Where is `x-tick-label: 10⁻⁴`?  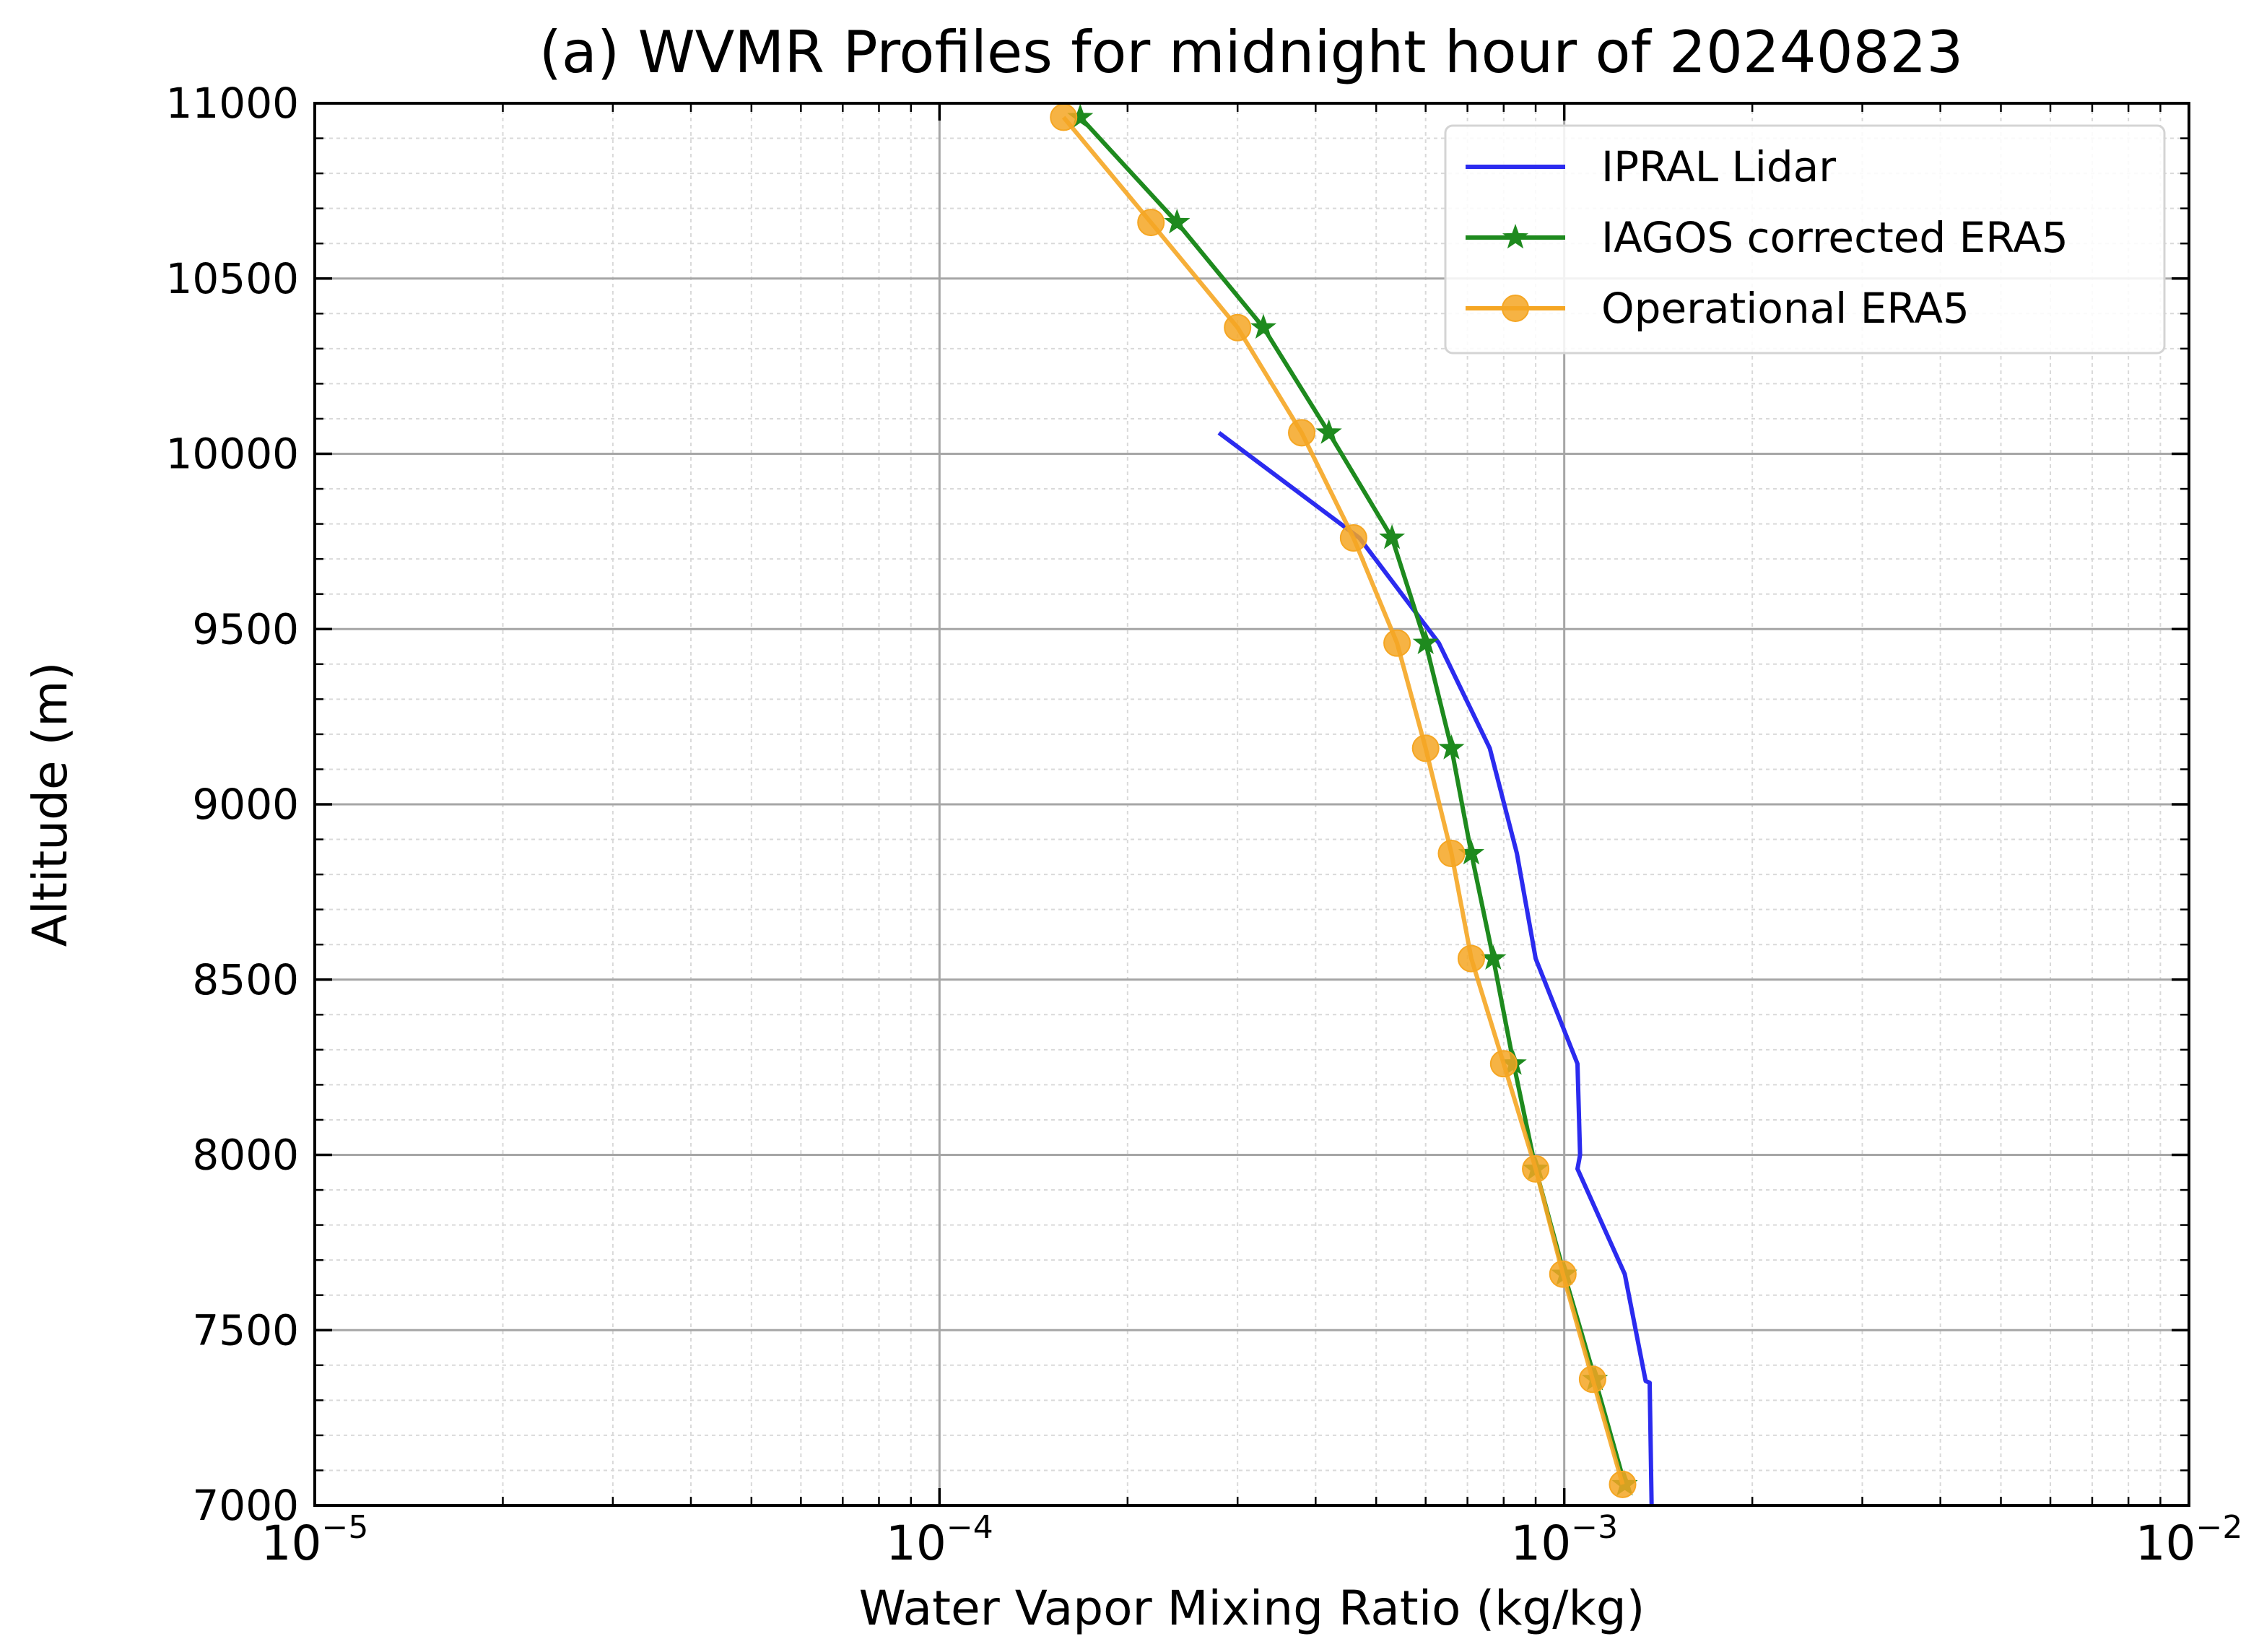
x-tick-label: 10⁻⁴ is located at coordinates (940, 1540).